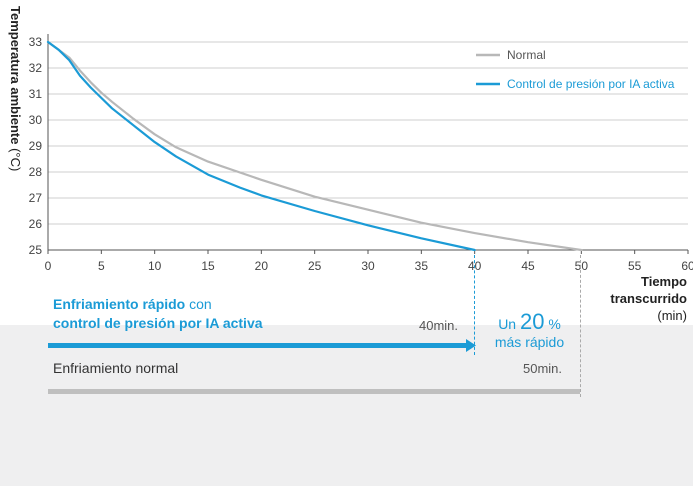 The image size is (693, 486). What do you see at coordinates (15, 159) in the screenshot?
I see `y-axis-label-unit: (°C)` at bounding box center [15, 159].